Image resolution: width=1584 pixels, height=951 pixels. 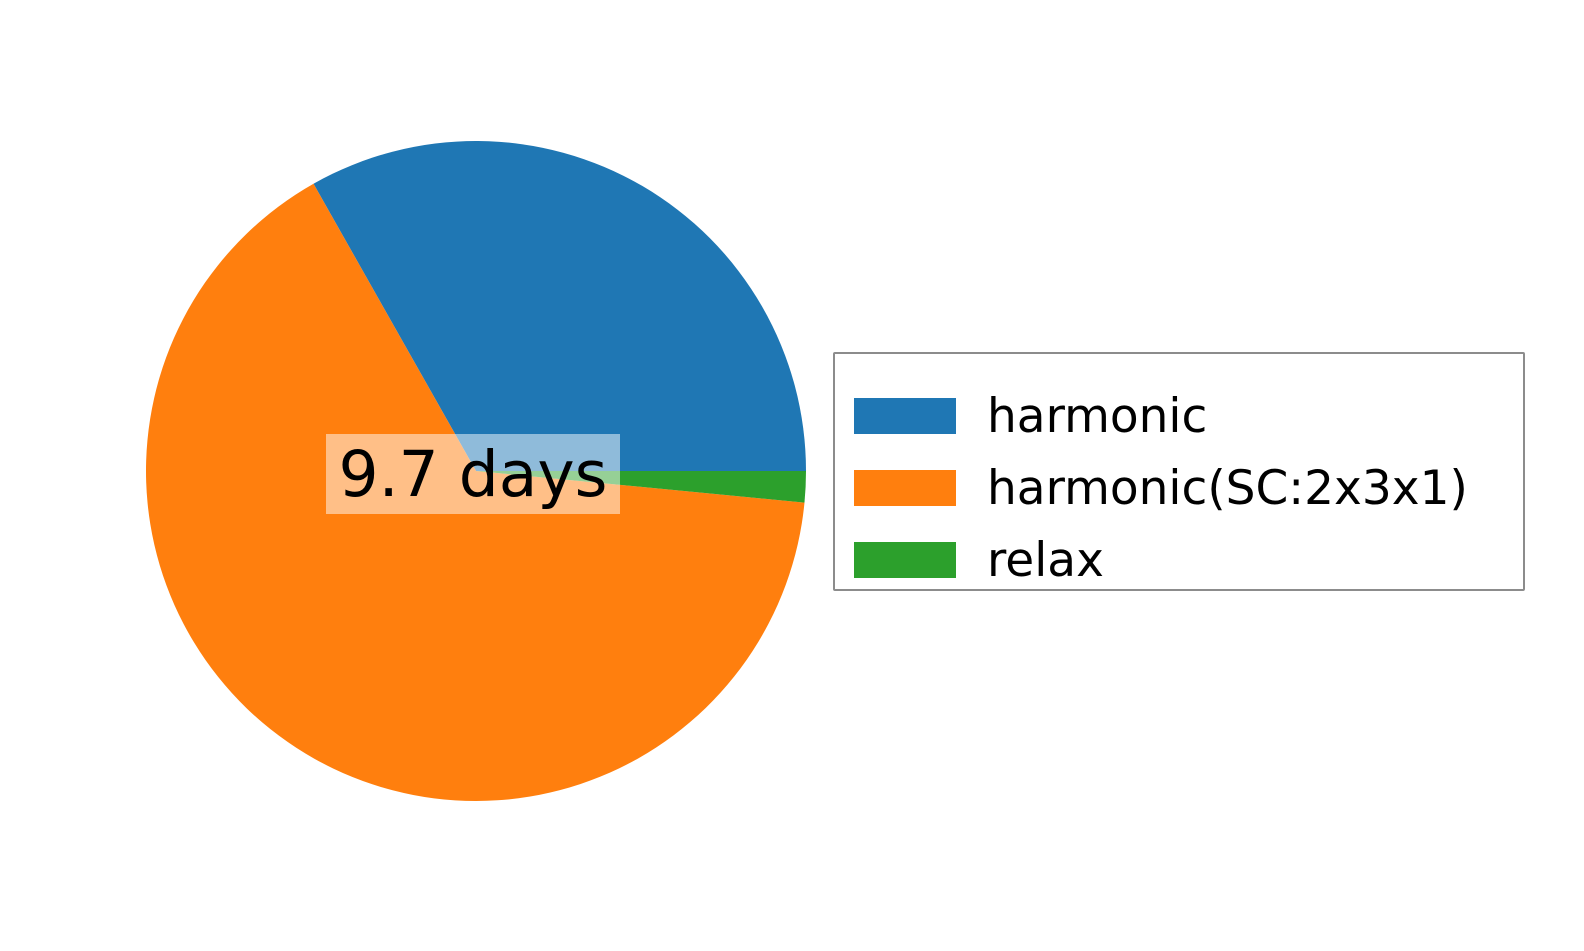 I want to click on legend-label: harmonic, so click(x=1097, y=416).